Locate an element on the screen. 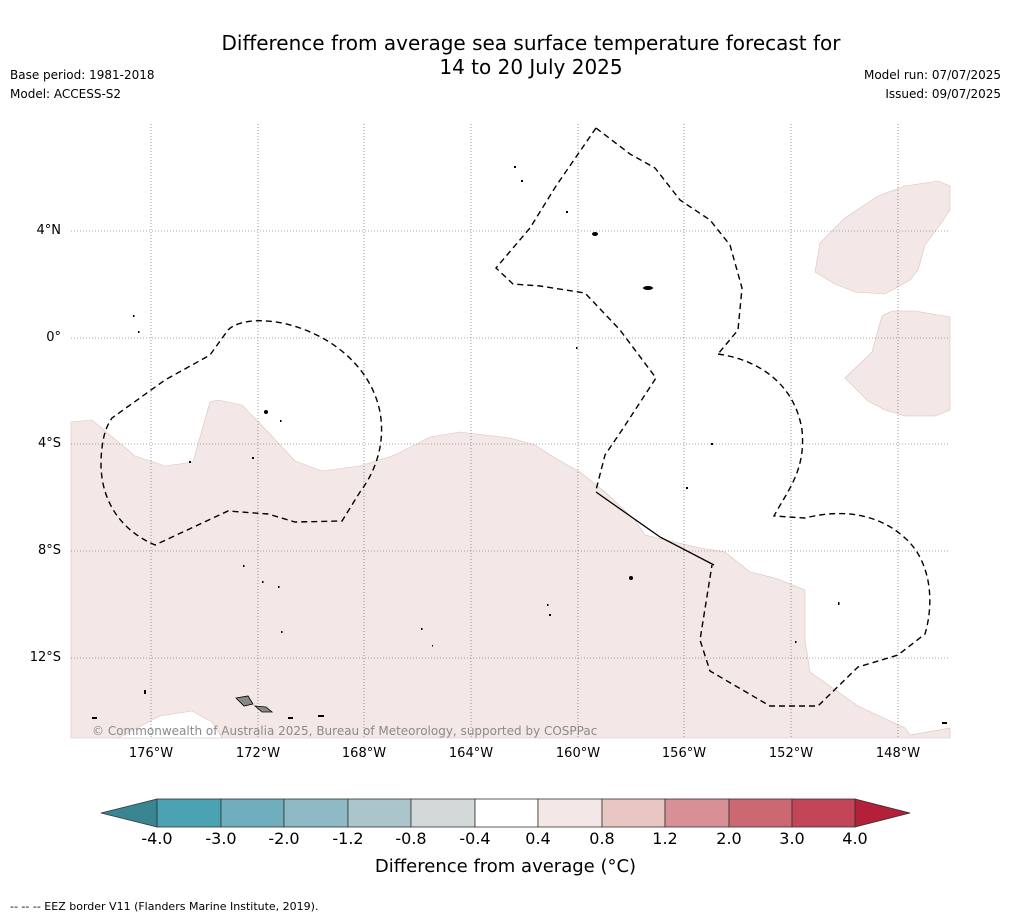 The image size is (1011, 919). colorbar-tick: -0.4 is located at coordinates (475, 838).